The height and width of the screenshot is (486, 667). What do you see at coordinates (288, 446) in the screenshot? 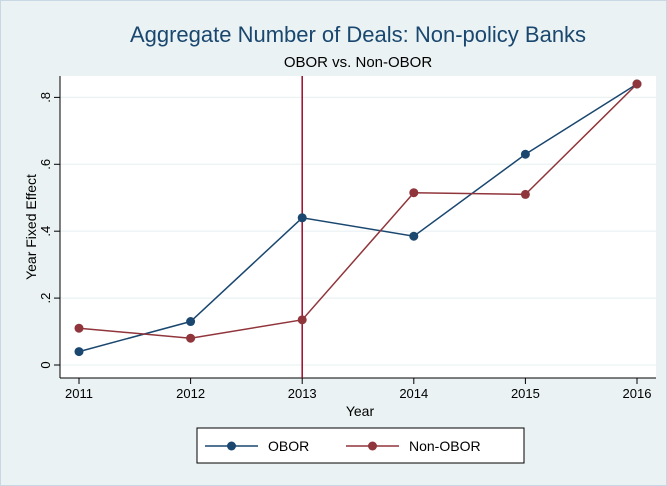
I see `legend-label-0: OBOR` at bounding box center [288, 446].